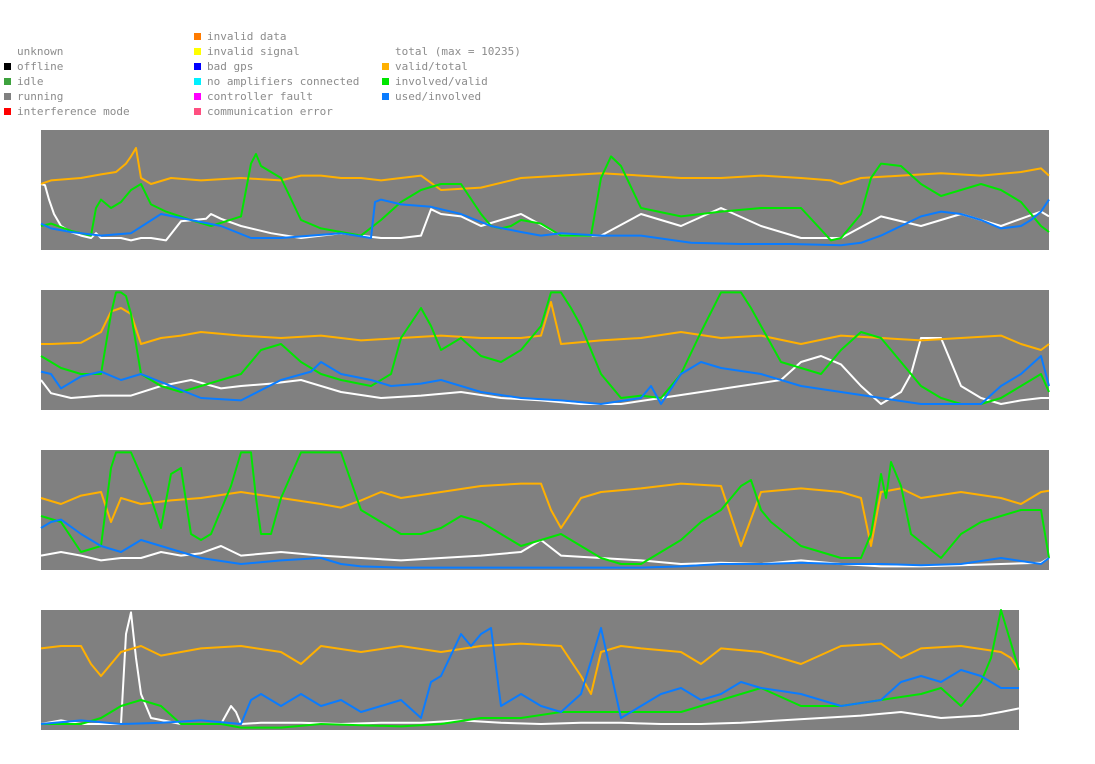 The image size is (1095, 764). What do you see at coordinates (253, 51) in the screenshot?
I see `legend-label: invalid signal` at bounding box center [253, 51].